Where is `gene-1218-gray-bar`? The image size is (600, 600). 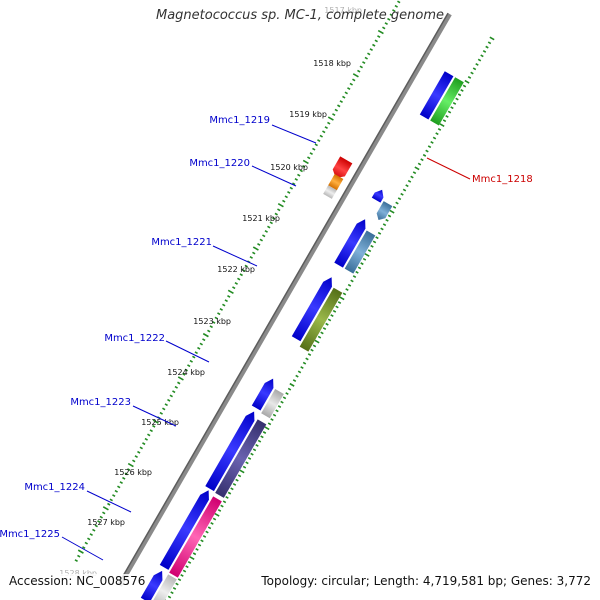
gene-1218-gray-bar is located at coordinates (330, 192).